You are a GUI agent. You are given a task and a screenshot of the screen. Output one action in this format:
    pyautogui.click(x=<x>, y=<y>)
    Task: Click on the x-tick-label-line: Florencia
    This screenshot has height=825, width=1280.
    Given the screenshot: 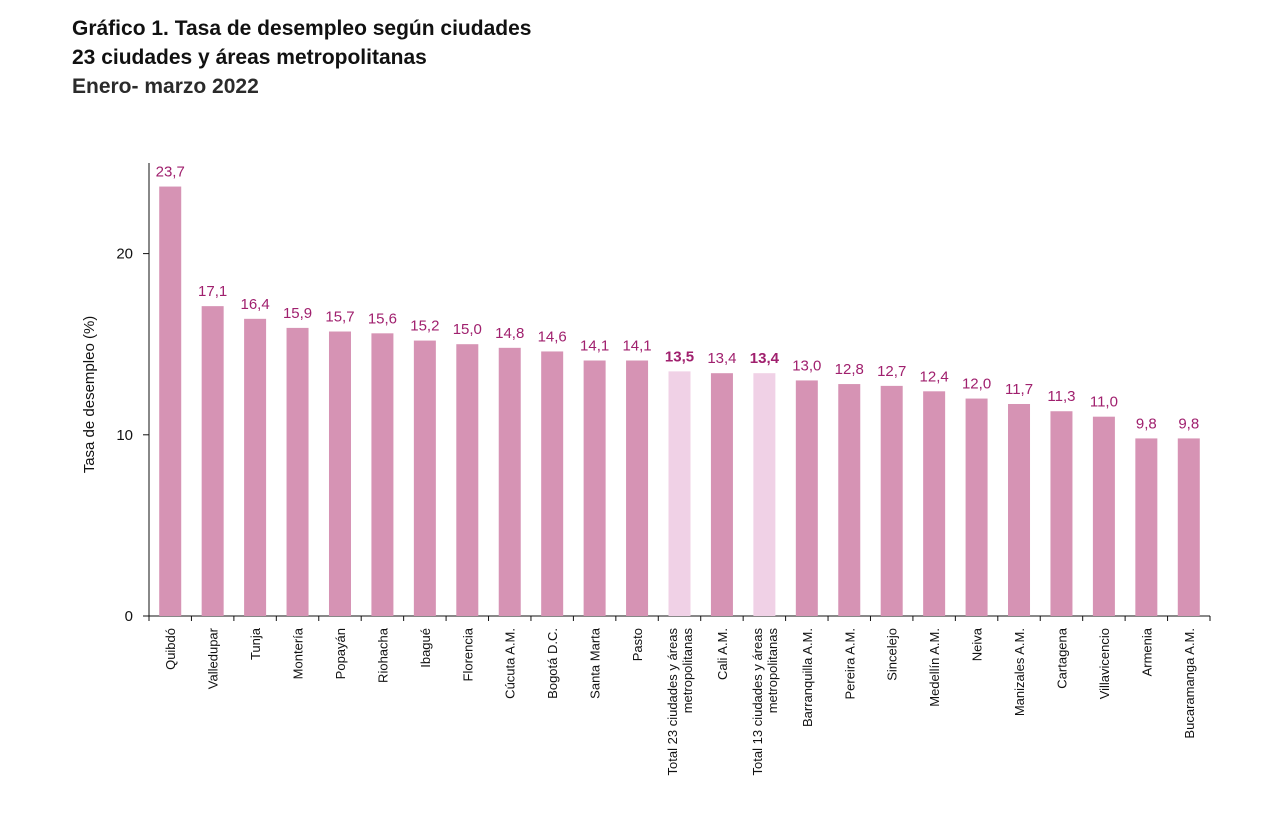 What is the action you would take?
    pyautogui.click(x=467, y=654)
    